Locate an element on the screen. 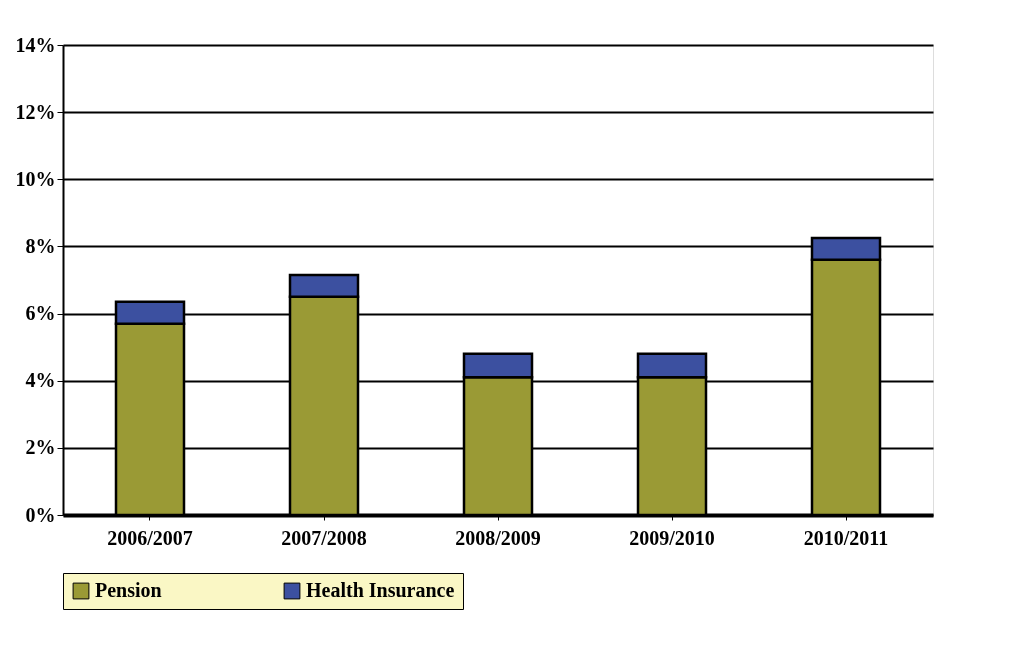 Image resolution: width=1034 pixels, height=656 pixels. x-tick-label: 2008/2009 is located at coordinates (498, 537).